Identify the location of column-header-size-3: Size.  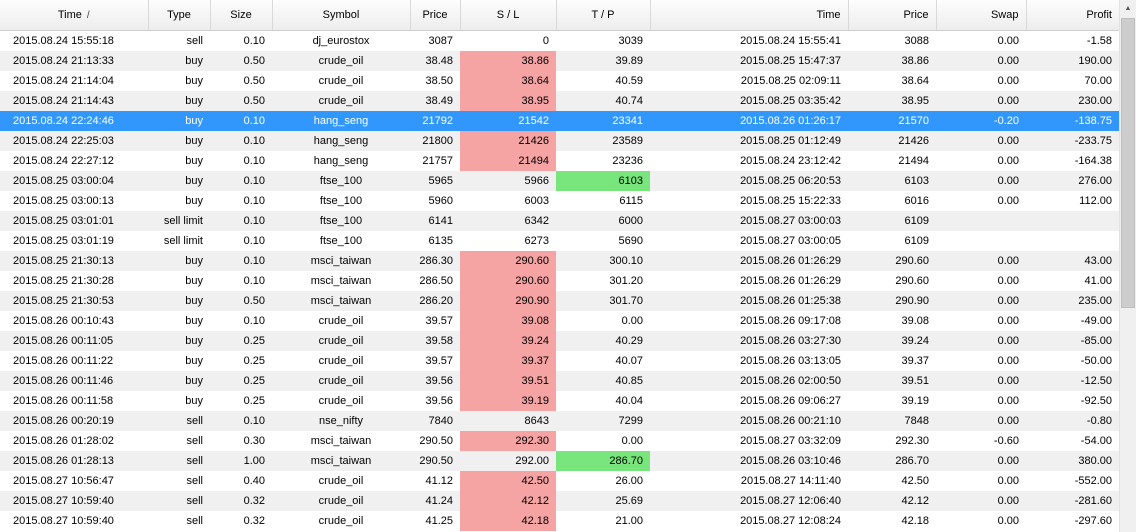
(241, 15).